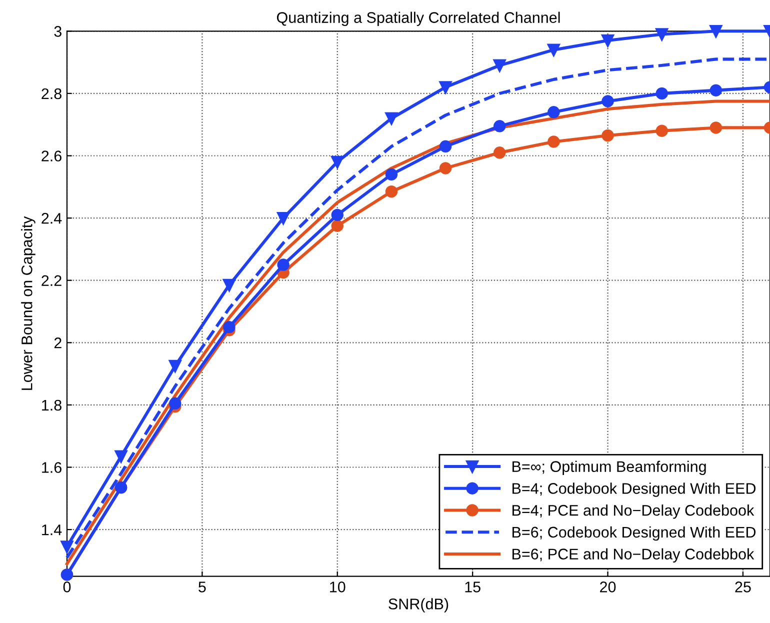  Describe the element at coordinates (52, 530) in the screenshot. I see `y-tick-label: 1.4` at that location.